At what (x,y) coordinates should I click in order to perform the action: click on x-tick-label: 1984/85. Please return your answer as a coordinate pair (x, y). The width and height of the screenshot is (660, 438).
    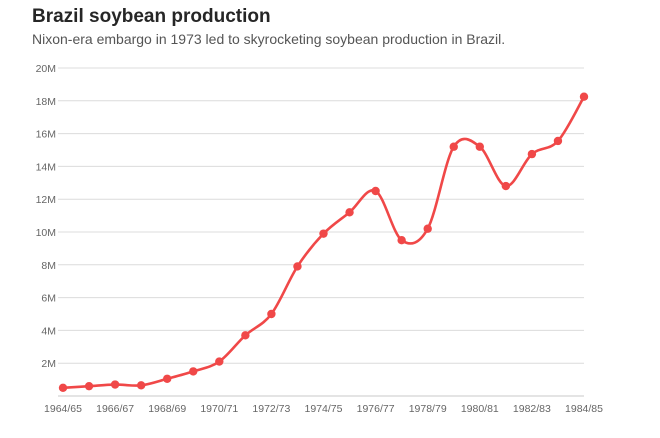
    Looking at the image, I should click on (584, 409).